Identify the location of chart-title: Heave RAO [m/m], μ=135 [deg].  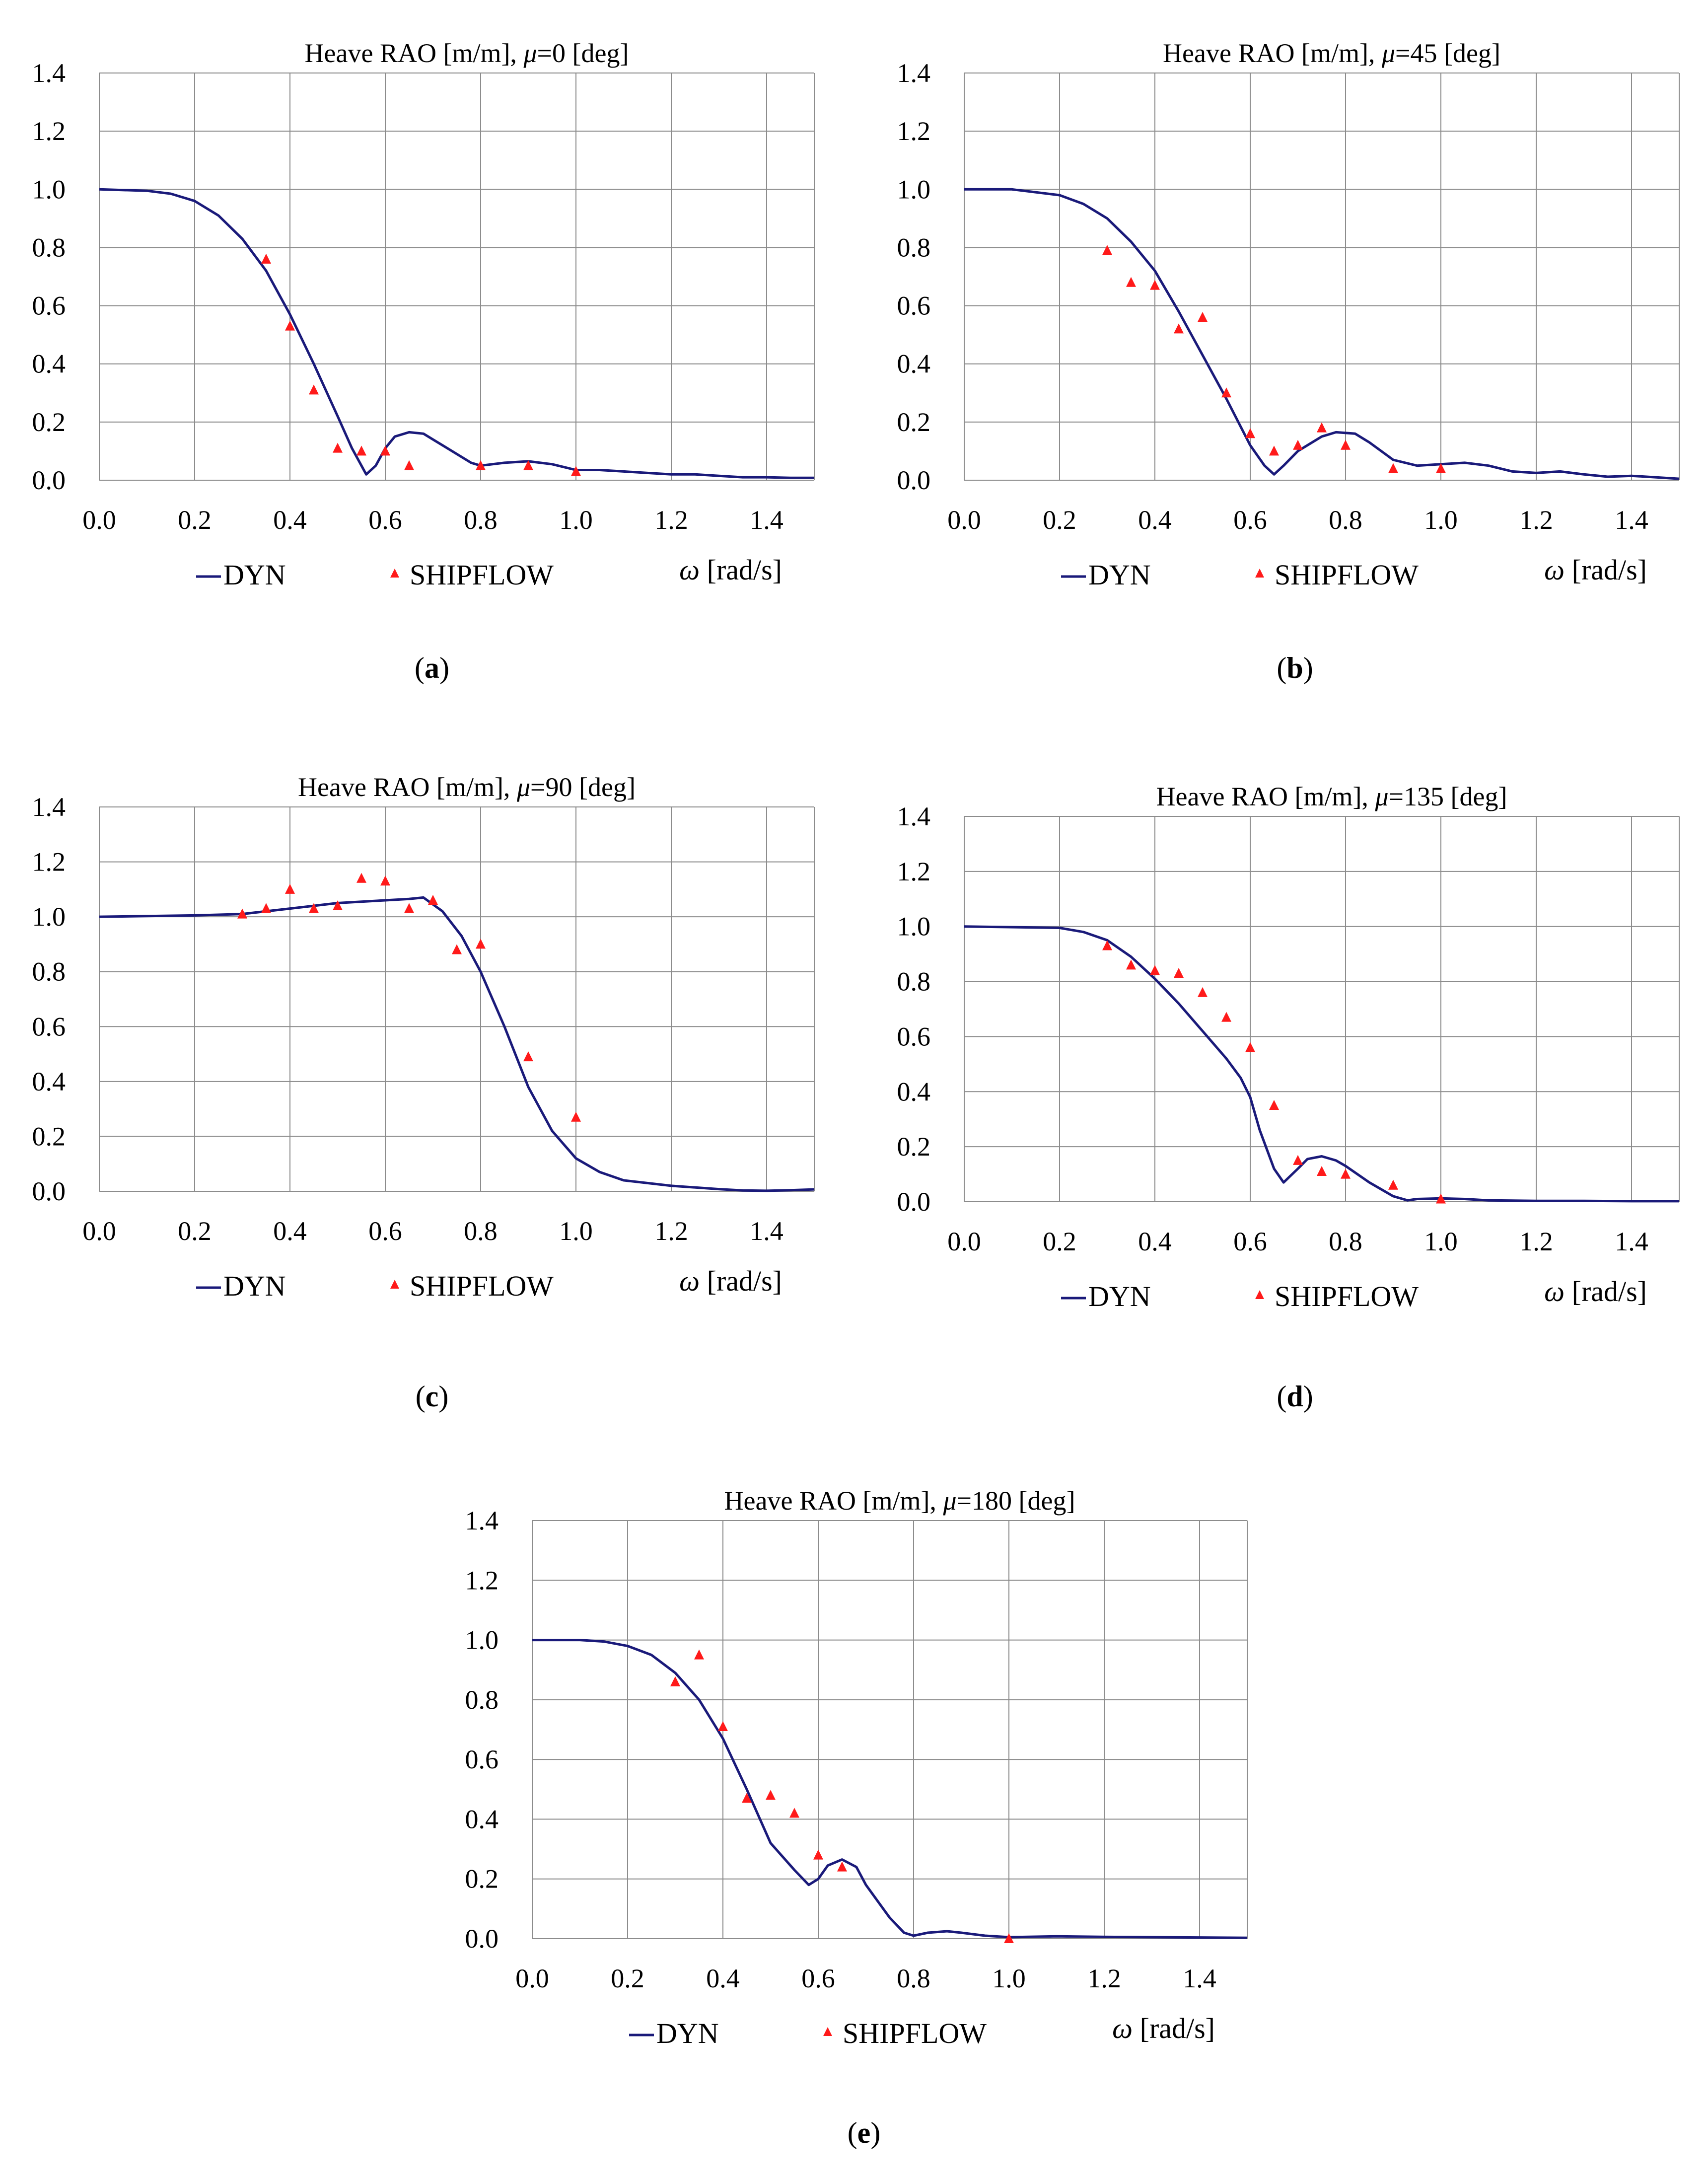
(1331, 796).